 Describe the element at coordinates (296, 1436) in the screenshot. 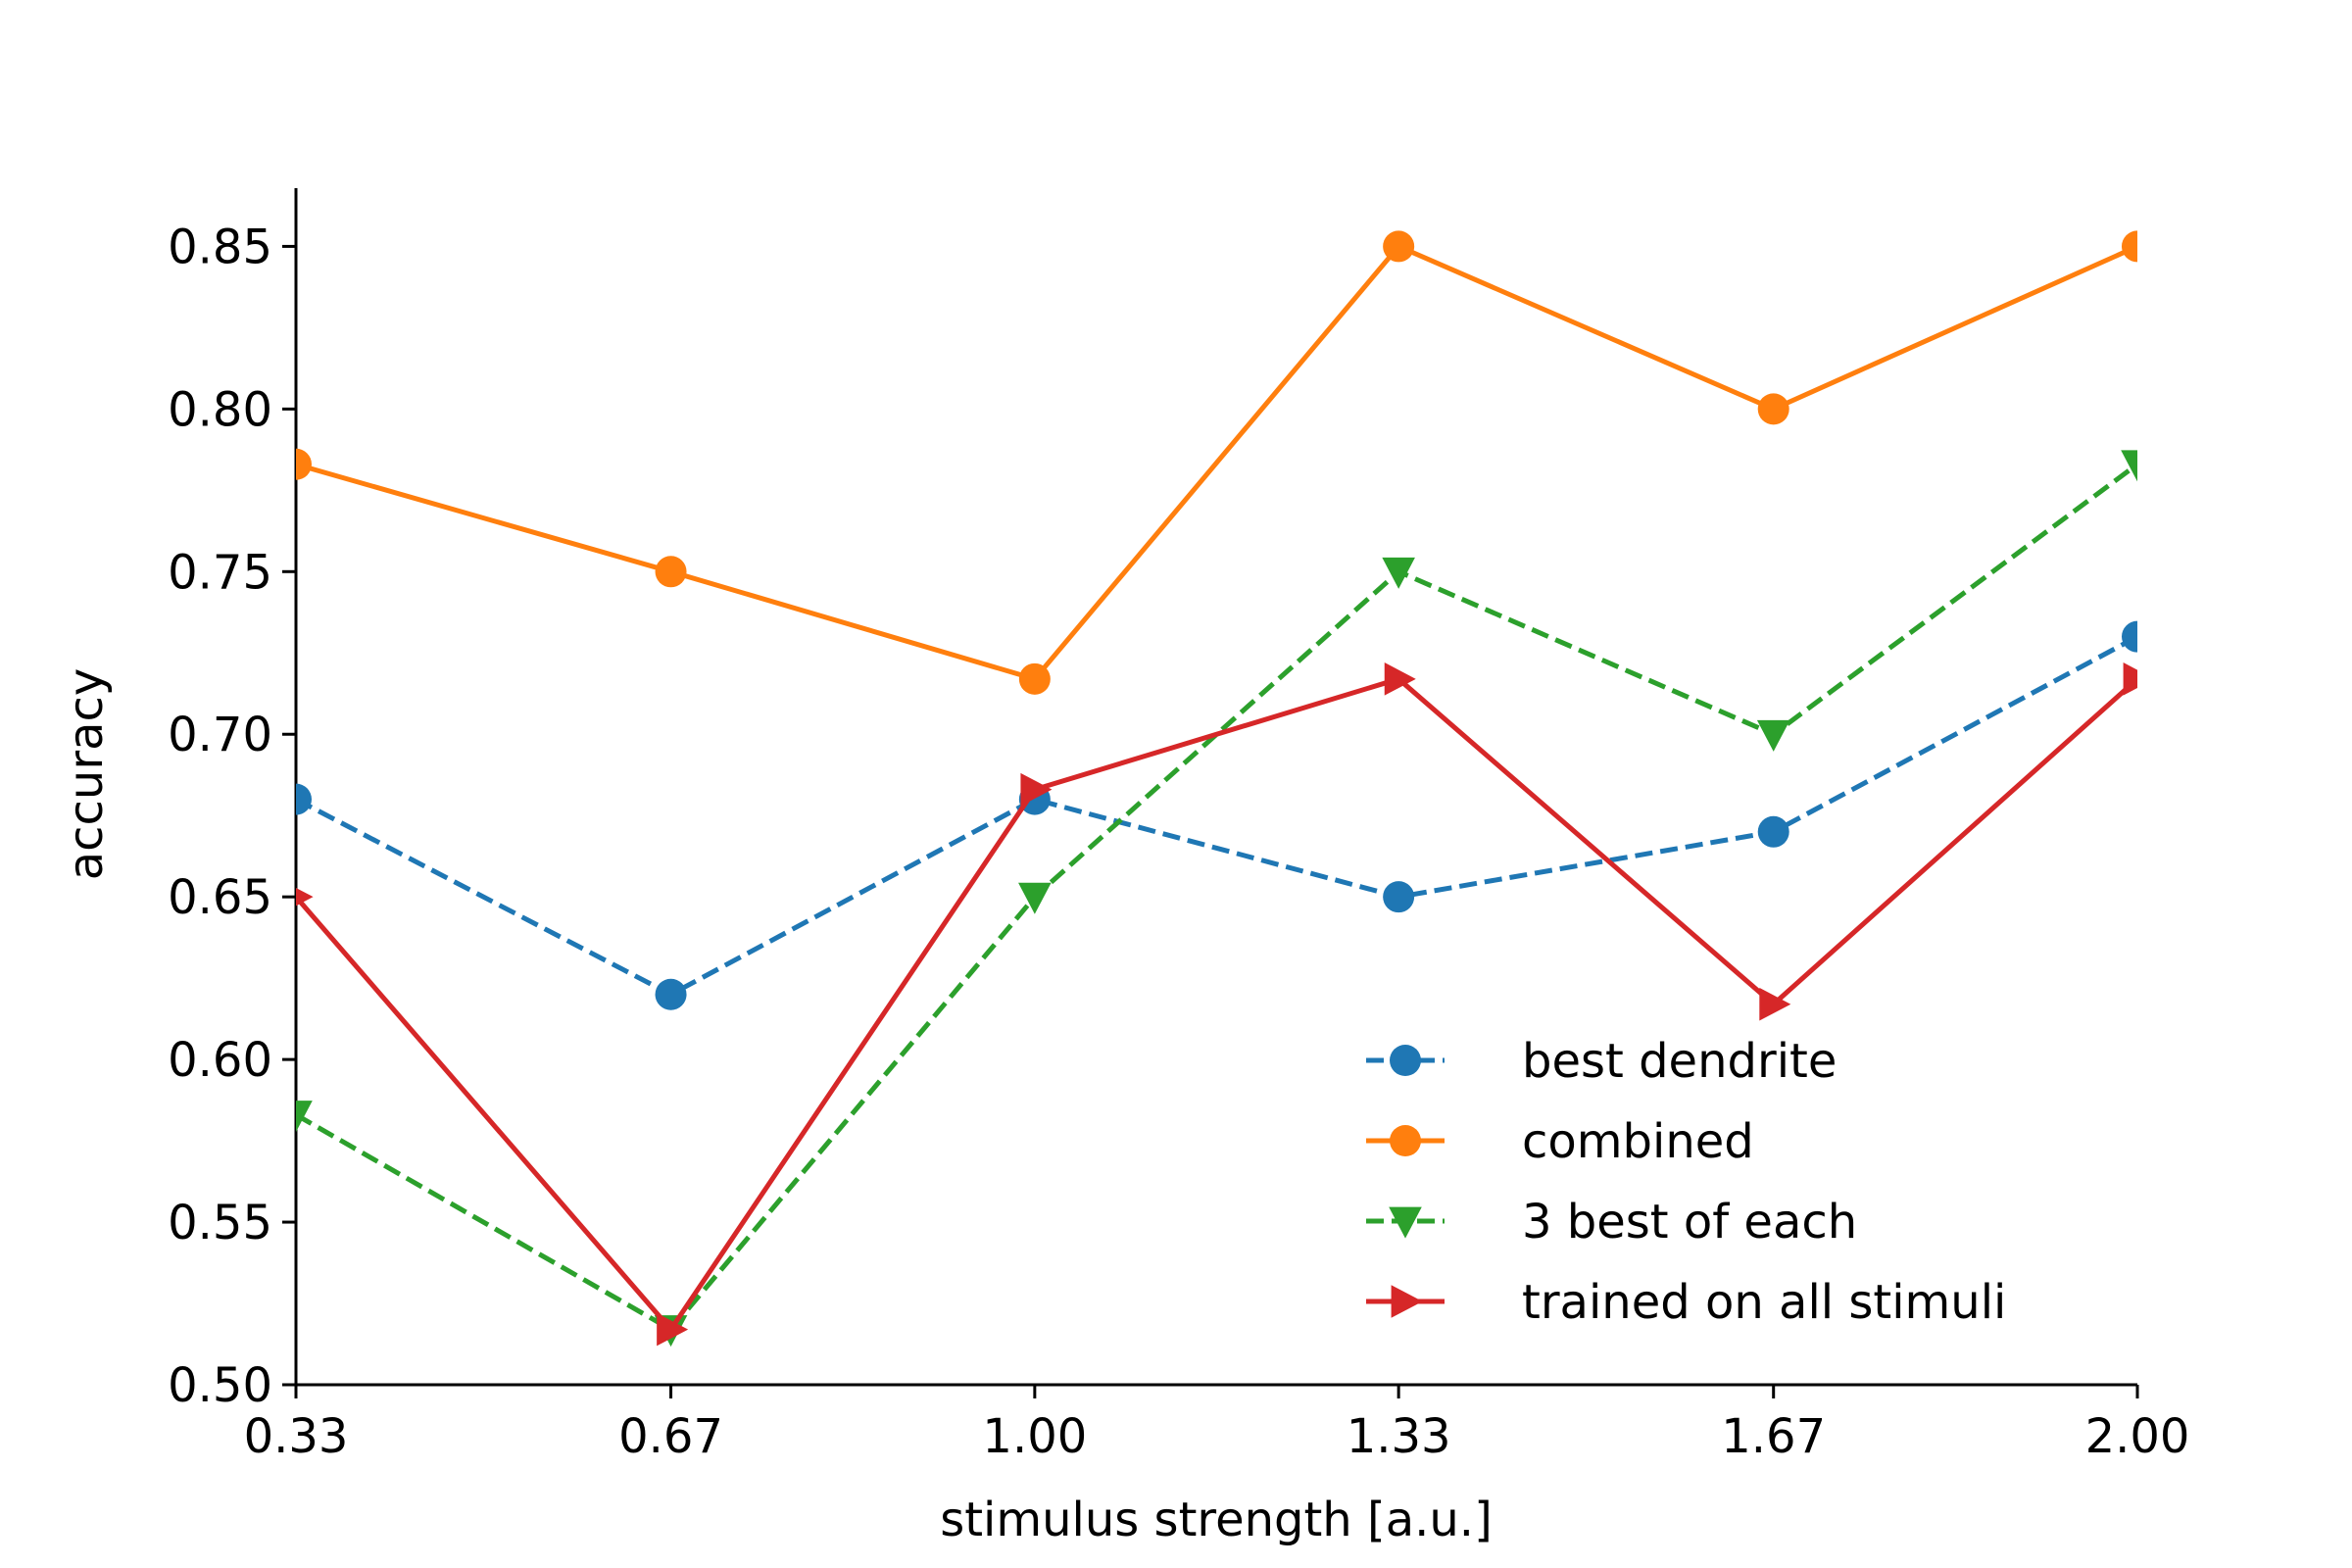

I see `x-tick-label: 0.33` at that location.